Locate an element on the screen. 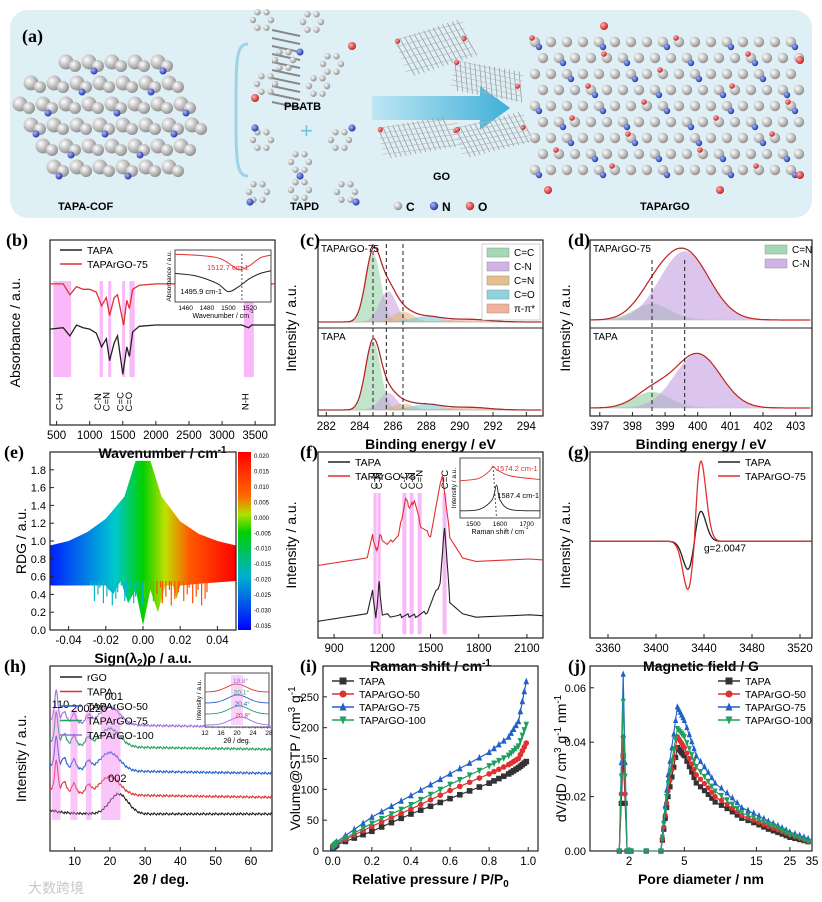  stack-label: TAPArGO-75 is located at coordinates (622, 249).